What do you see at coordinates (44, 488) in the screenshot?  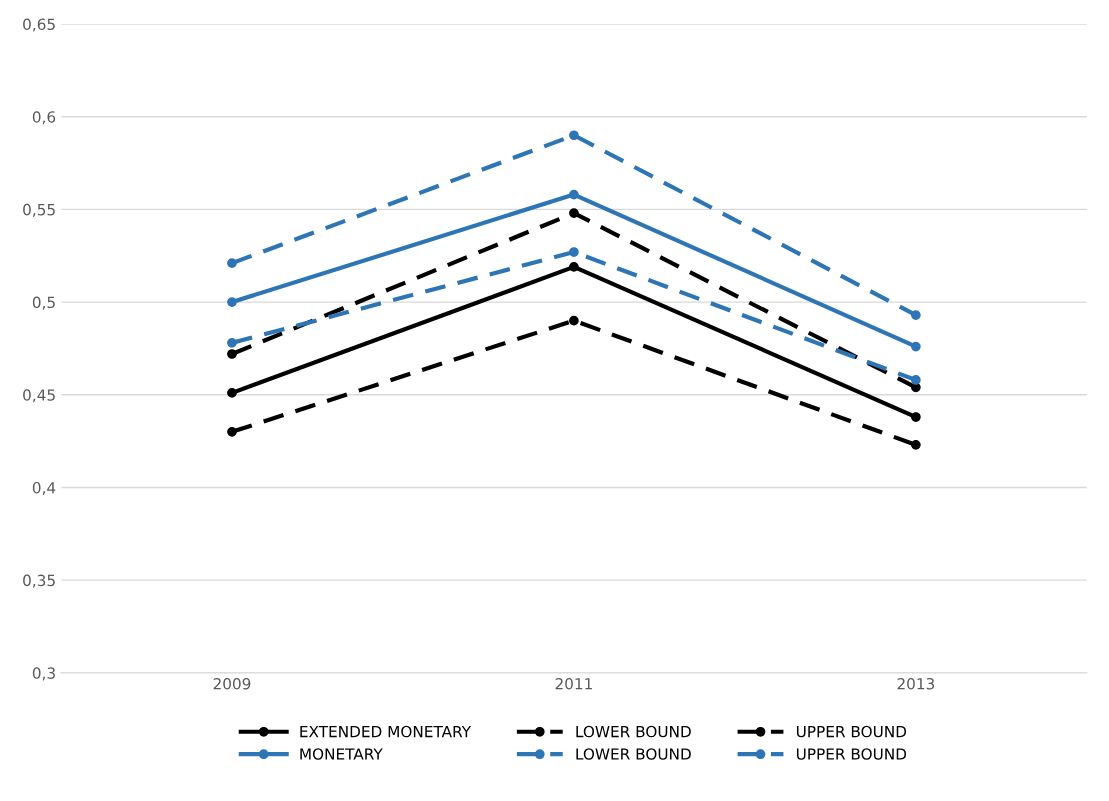 I see `y-tick-label: 0,4` at bounding box center [44, 488].